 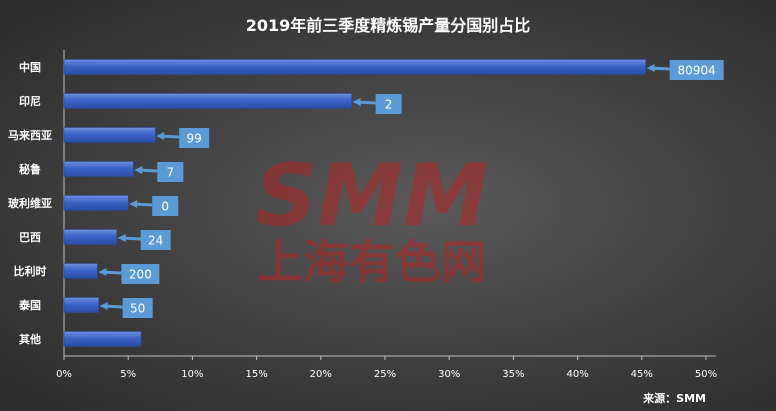 What do you see at coordinates (513, 374) in the screenshot?
I see `x-tick-label: 35%` at bounding box center [513, 374].